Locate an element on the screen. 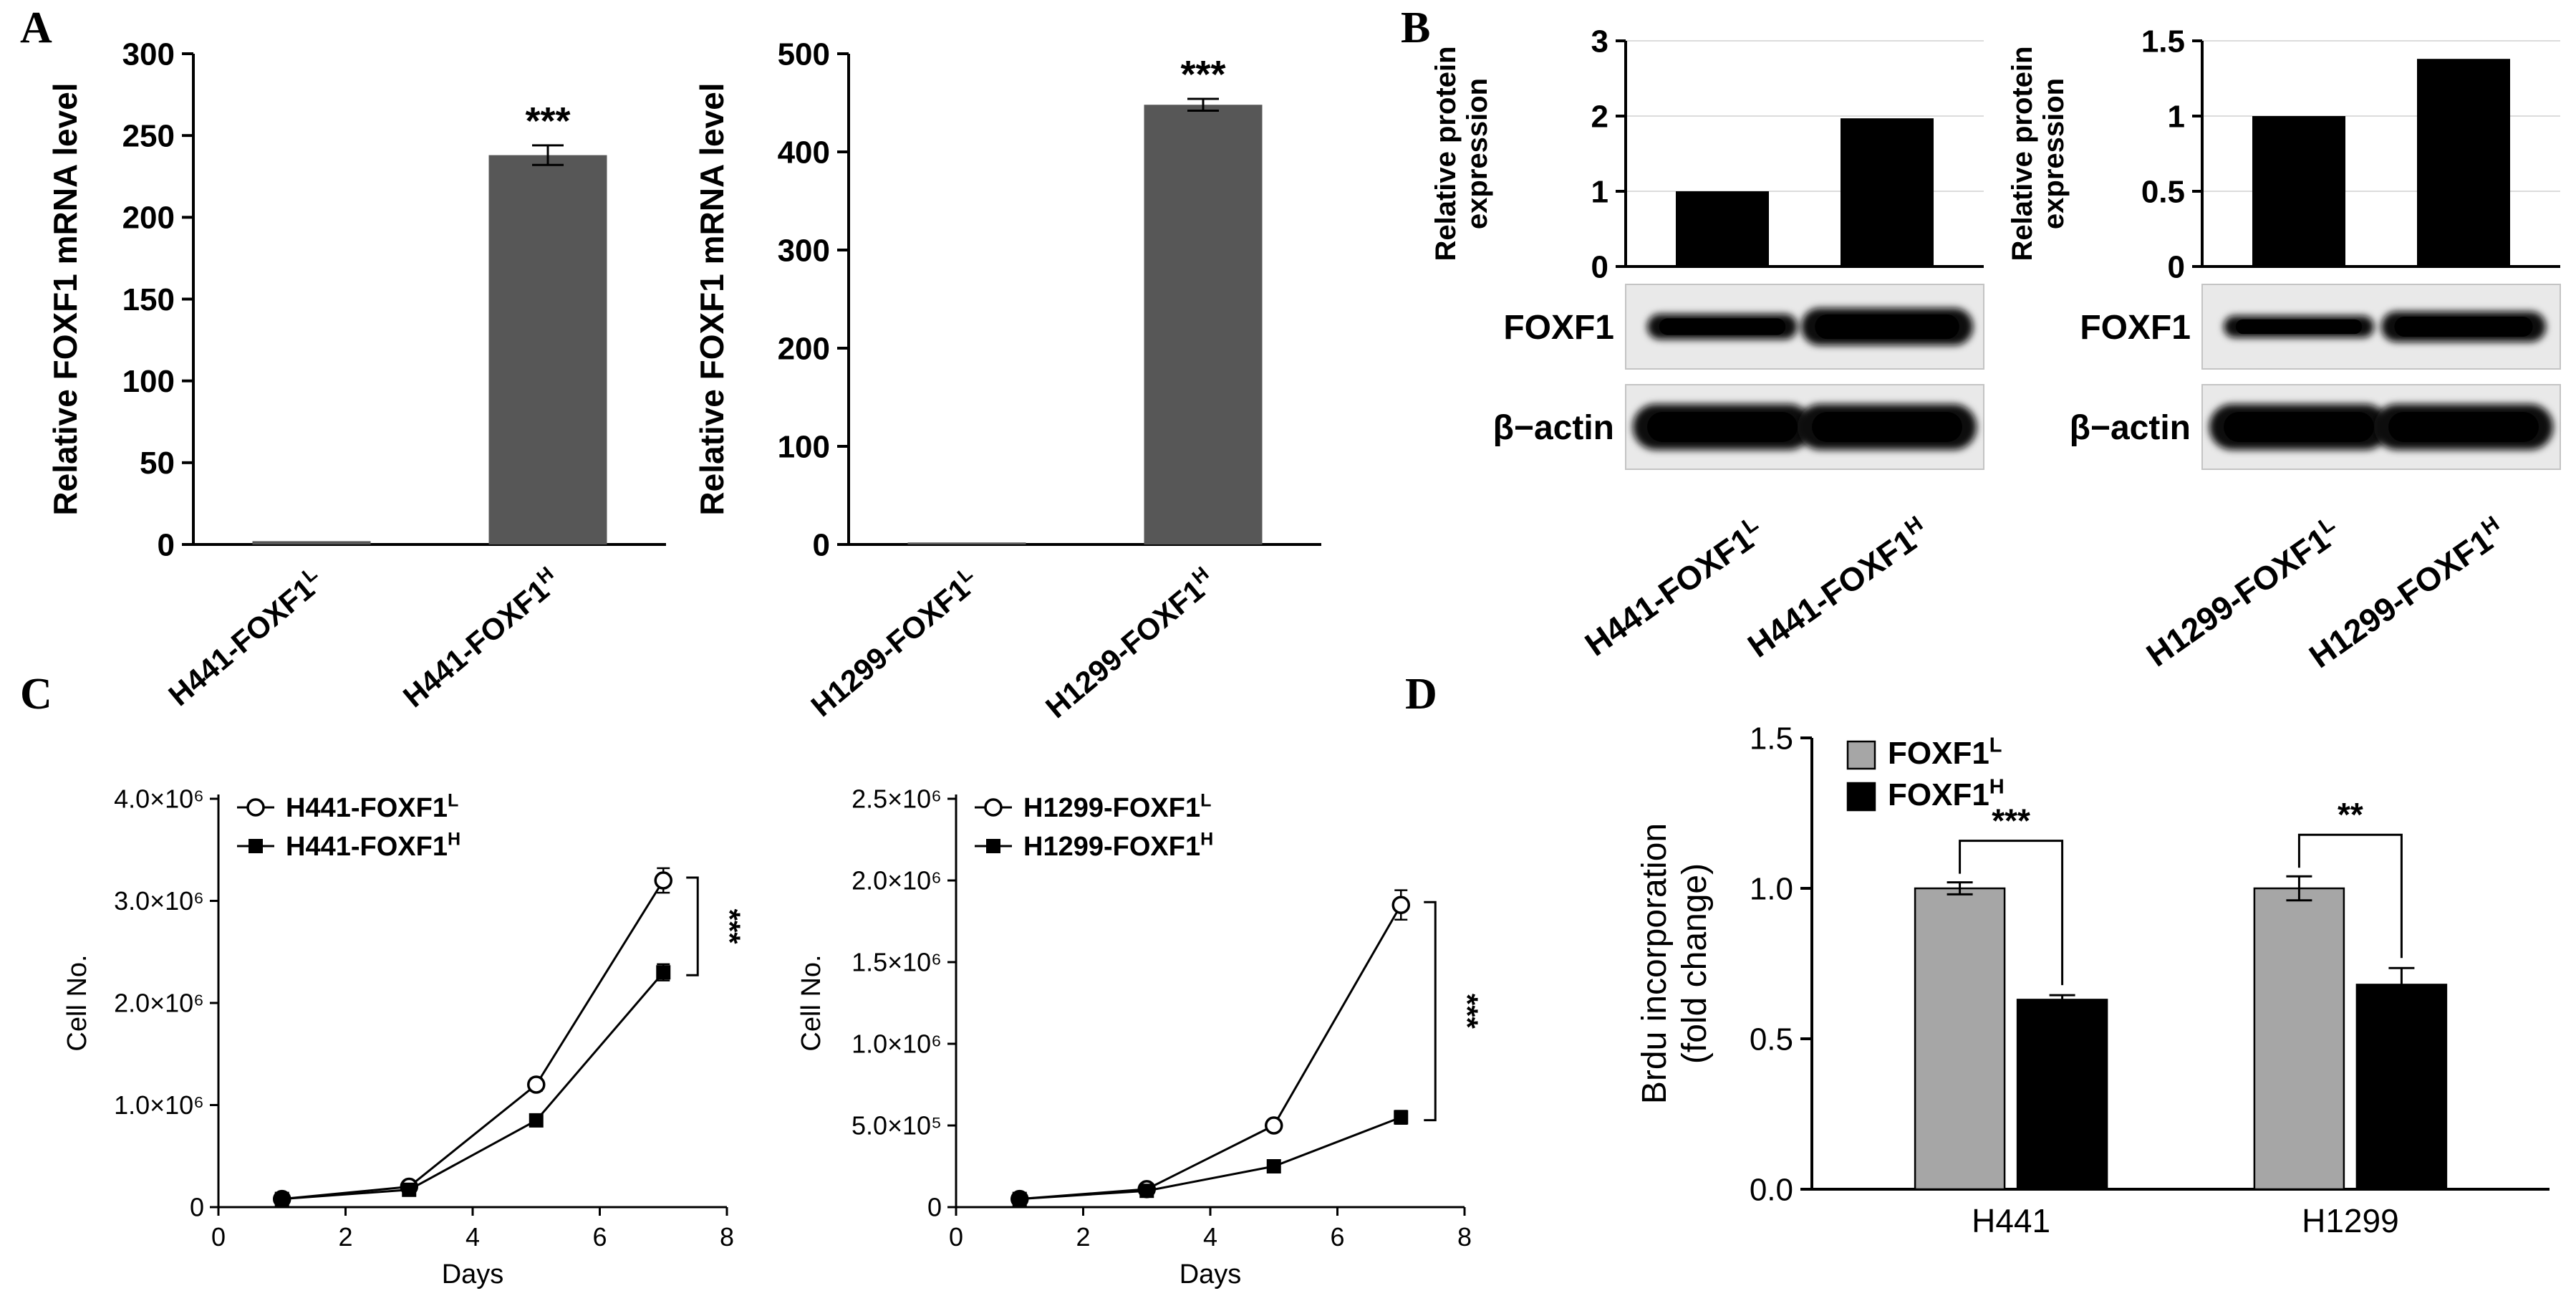 The width and height of the screenshot is (2576, 1306). legend-label: FOXF1H is located at coordinates (1946, 793).